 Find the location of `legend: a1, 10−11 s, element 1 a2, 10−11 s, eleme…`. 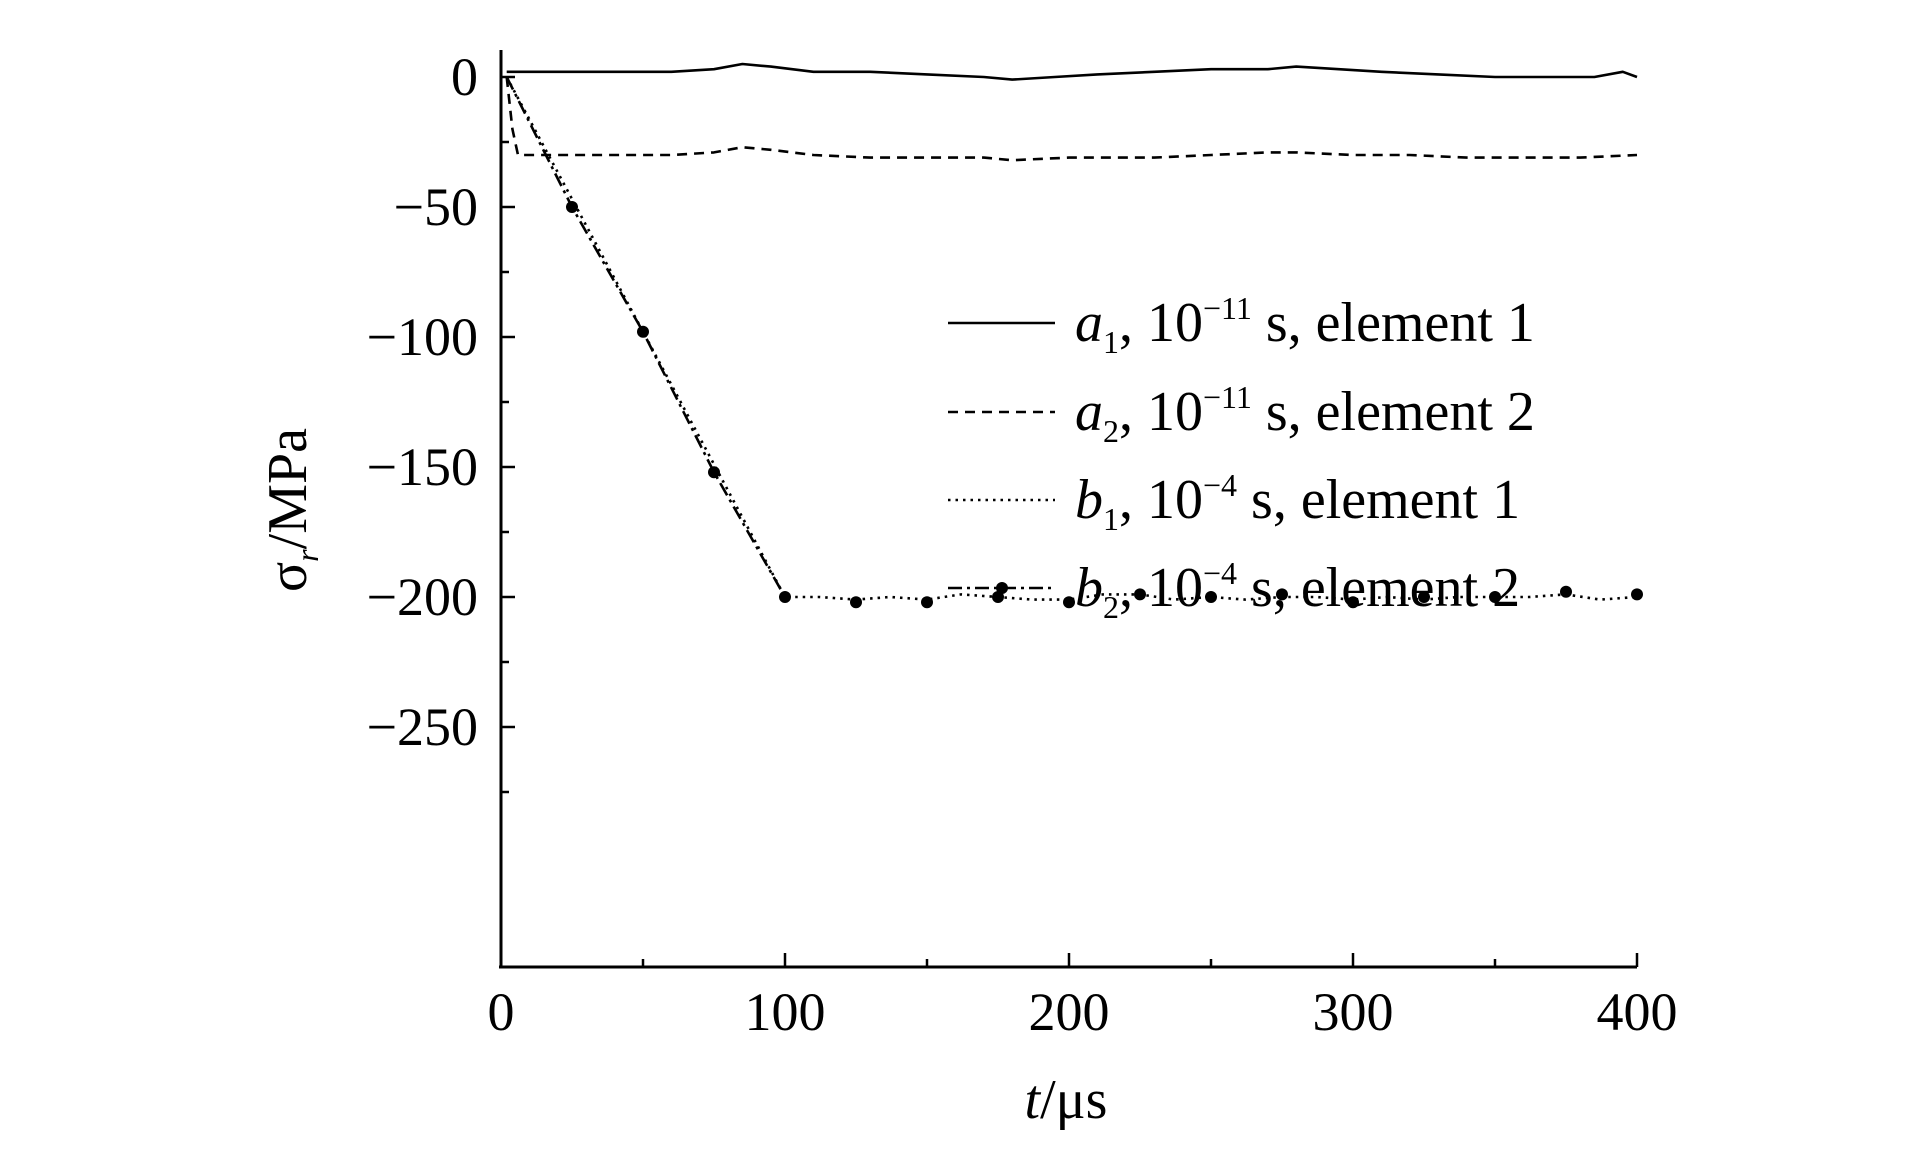

legend: a1, 10−11 s, element 1 a2, 10−11 s, eleme… is located at coordinates (1241, 457).